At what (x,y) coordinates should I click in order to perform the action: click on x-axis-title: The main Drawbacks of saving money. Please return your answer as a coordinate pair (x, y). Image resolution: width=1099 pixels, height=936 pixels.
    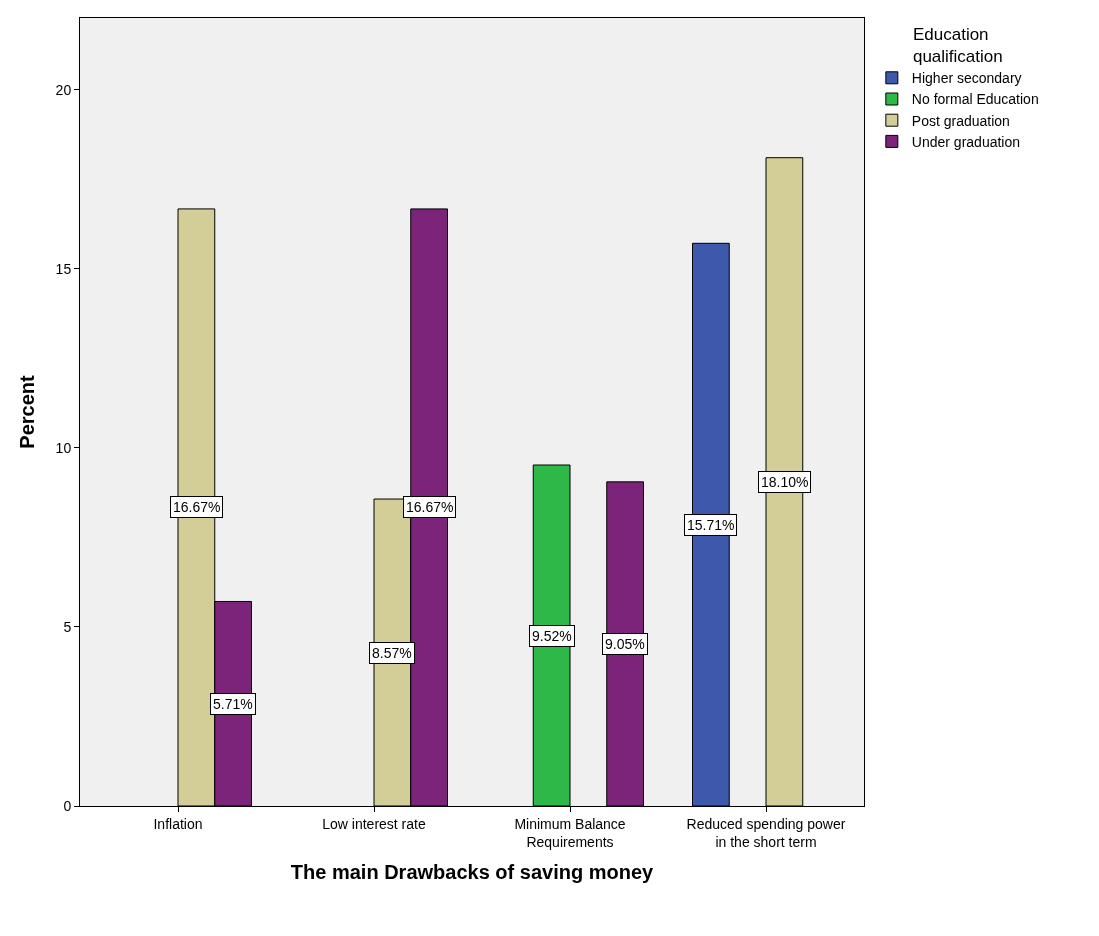
    Looking at the image, I should click on (472, 871).